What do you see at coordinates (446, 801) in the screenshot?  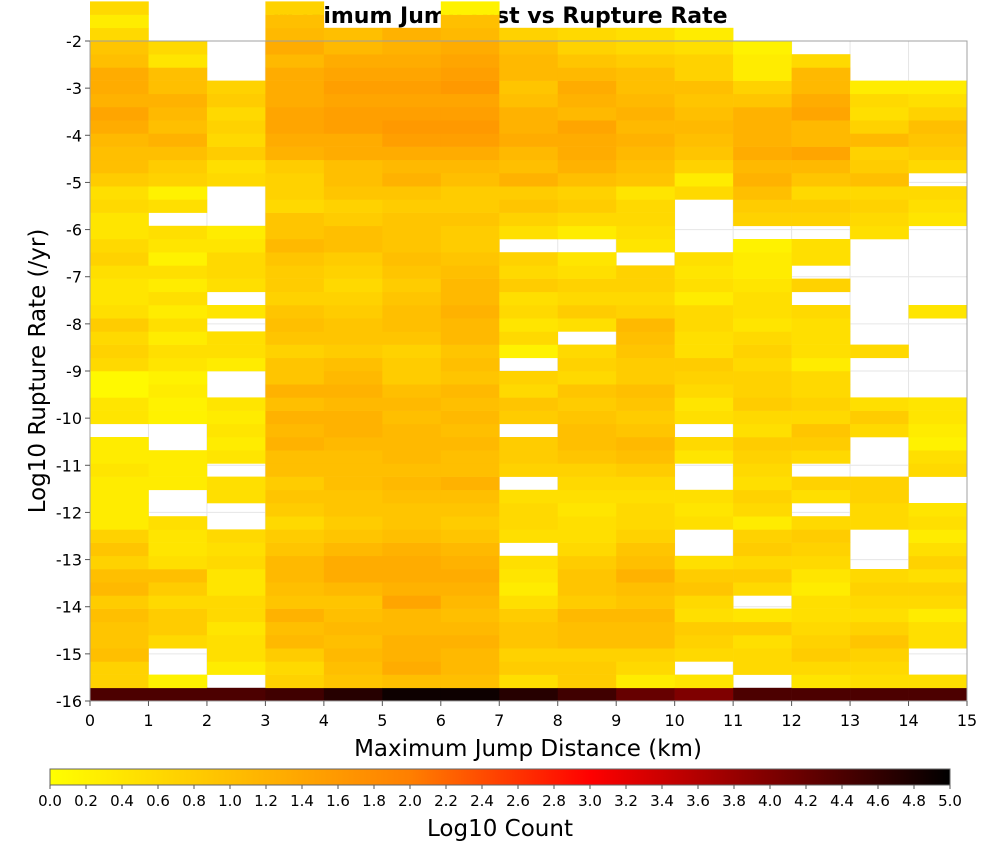 I see `colorbar-tick-label: 2.2` at bounding box center [446, 801].